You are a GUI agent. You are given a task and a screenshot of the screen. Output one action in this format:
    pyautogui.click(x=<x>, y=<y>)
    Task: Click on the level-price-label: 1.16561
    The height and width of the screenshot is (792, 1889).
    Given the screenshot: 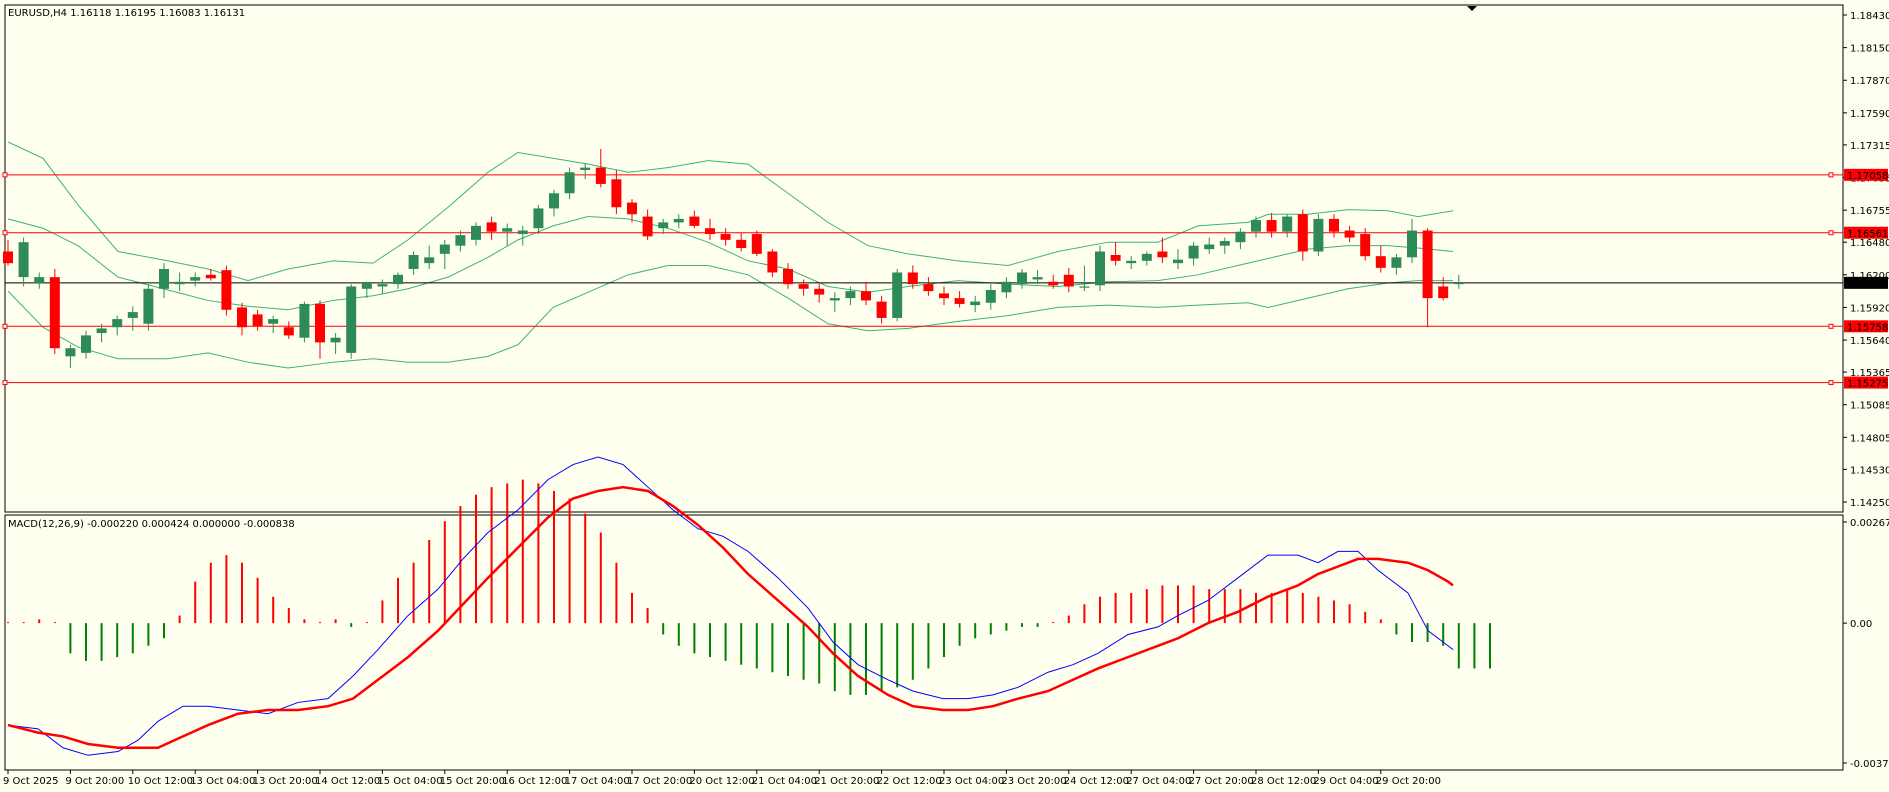 What is the action you would take?
    pyautogui.click(x=1867, y=234)
    